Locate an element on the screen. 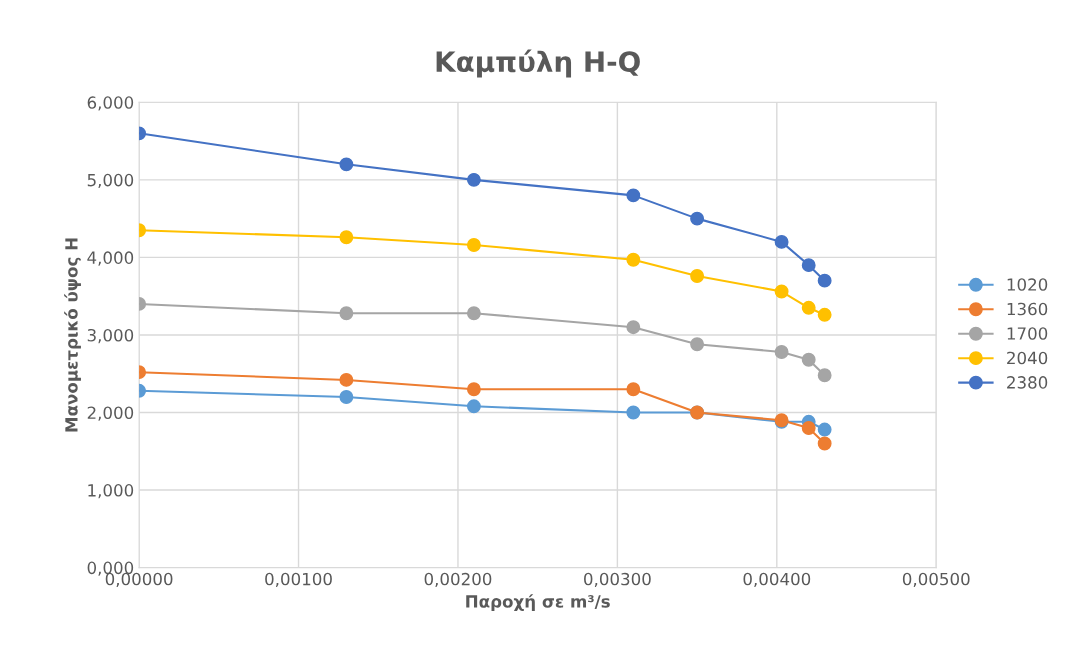 The image size is (1070, 660). y-tick-label: 2,000 is located at coordinates (110, 413).